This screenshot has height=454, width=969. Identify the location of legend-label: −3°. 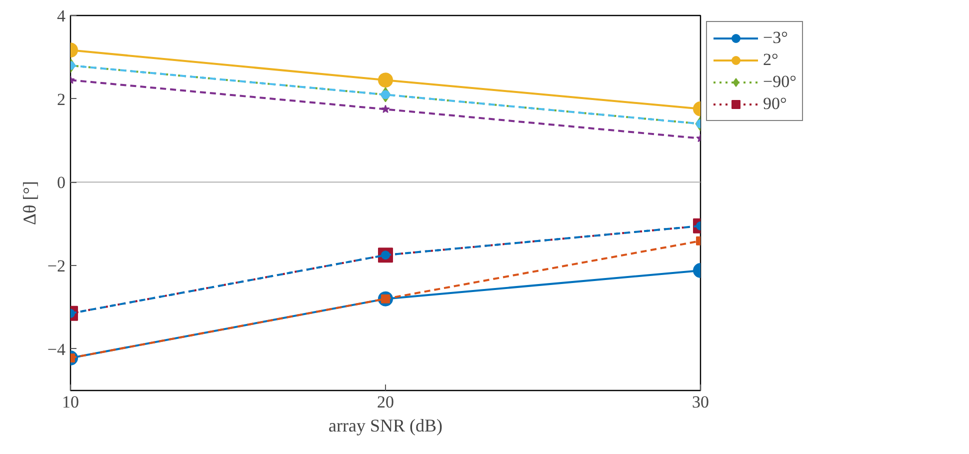
(775, 38).